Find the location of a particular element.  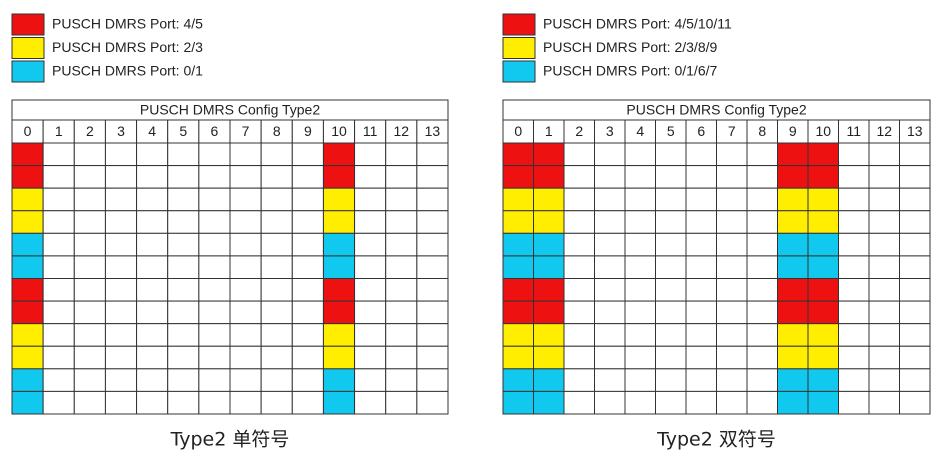

column-header: 9 is located at coordinates (793, 131).